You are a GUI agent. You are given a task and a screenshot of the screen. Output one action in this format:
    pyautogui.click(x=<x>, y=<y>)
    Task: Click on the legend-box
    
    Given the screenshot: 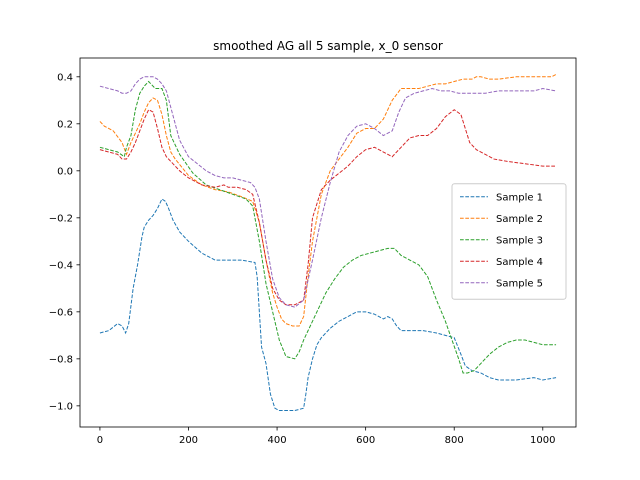 What is the action you would take?
    pyautogui.click(x=509, y=241)
    